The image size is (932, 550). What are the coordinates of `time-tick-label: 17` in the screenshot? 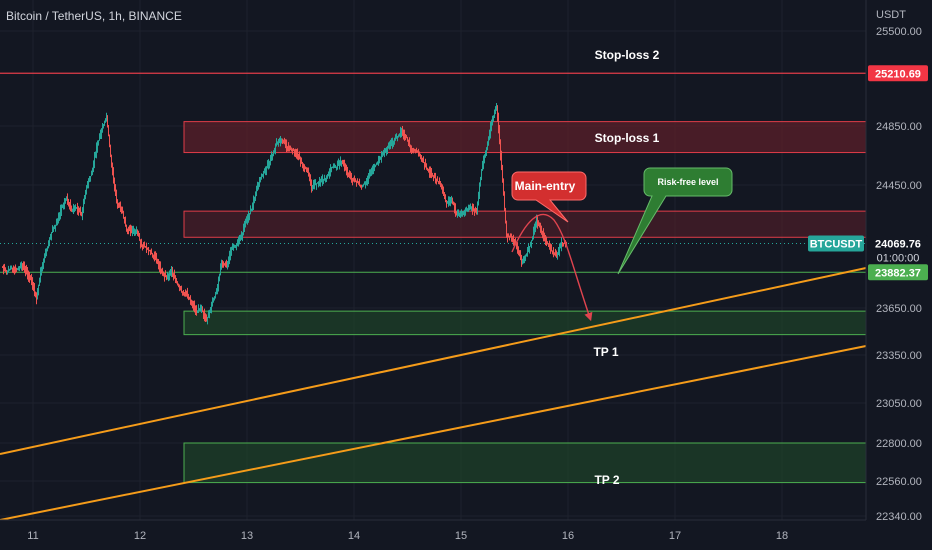 It's located at (675, 536).